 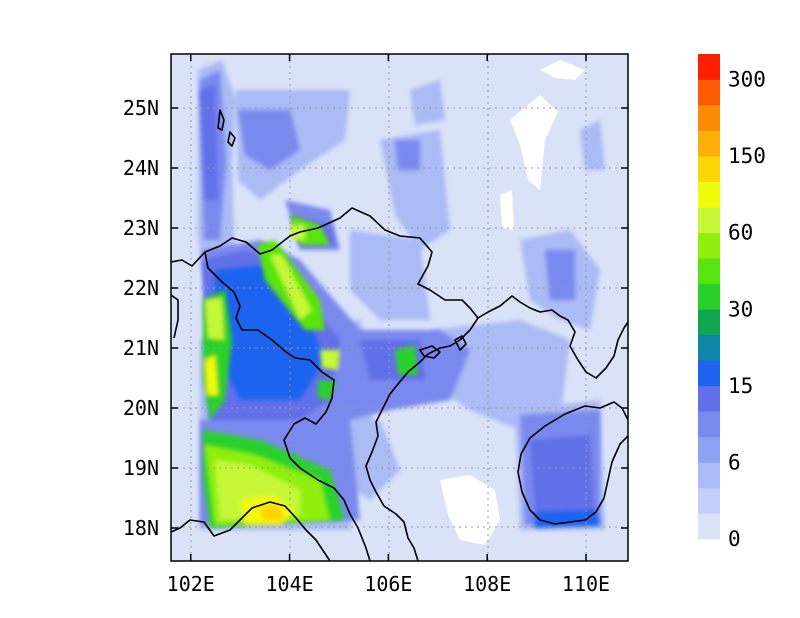 What do you see at coordinates (191, 584) in the screenshot?
I see `x-tick-label: 102E` at bounding box center [191, 584].